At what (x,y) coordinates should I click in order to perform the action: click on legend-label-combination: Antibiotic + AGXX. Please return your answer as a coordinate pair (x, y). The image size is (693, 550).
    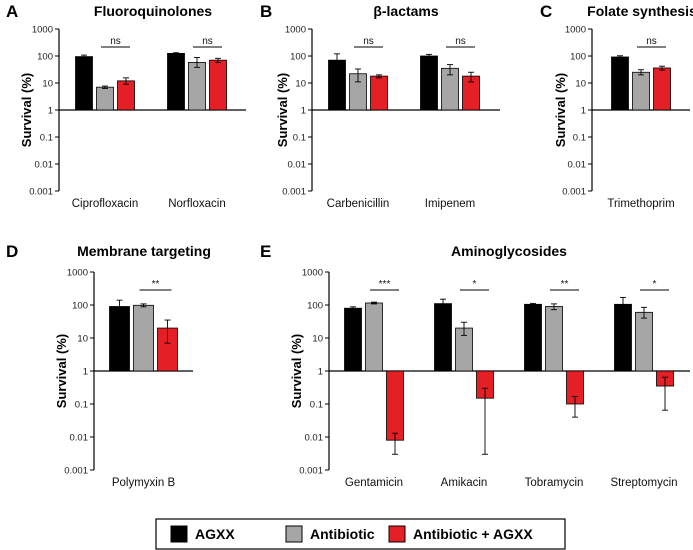
    Looking at the image, I should click on (473, 534).